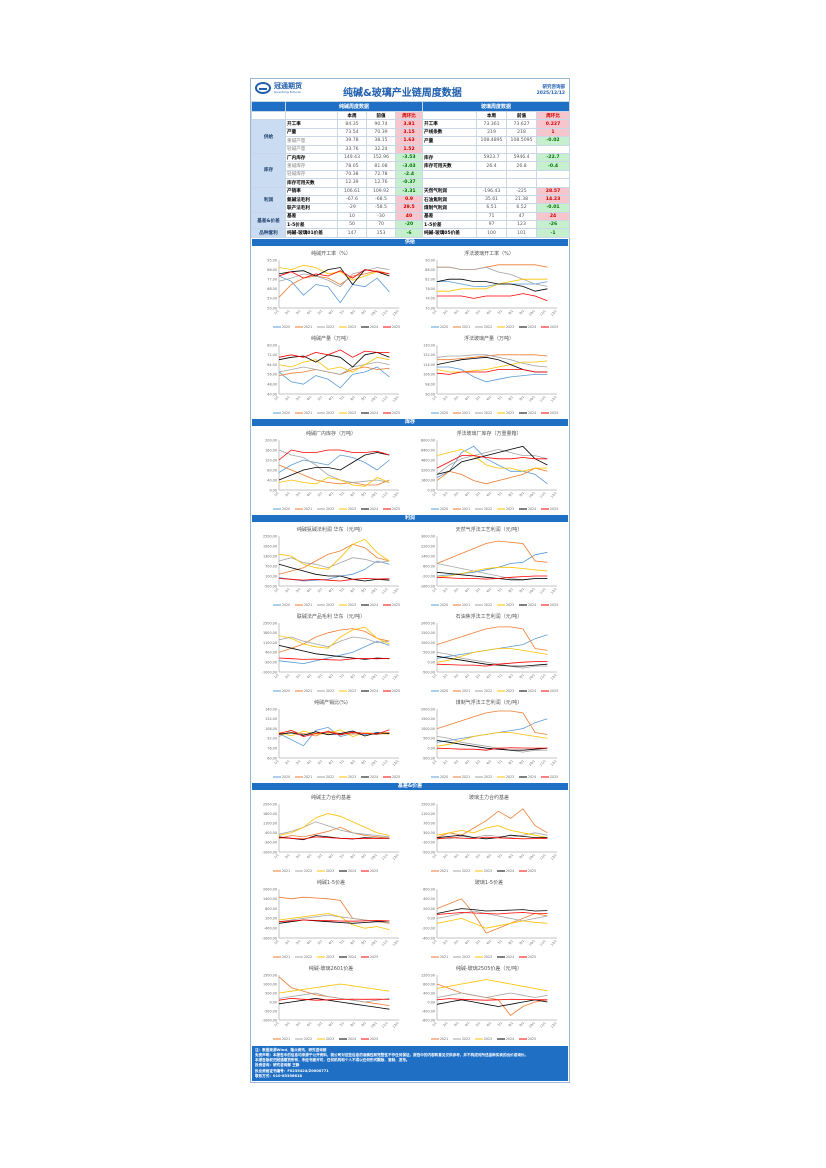  What do you see at coordinates (492, 722) in the screenshot?
I see `series-line-2021` at bounding box center [492, 722].